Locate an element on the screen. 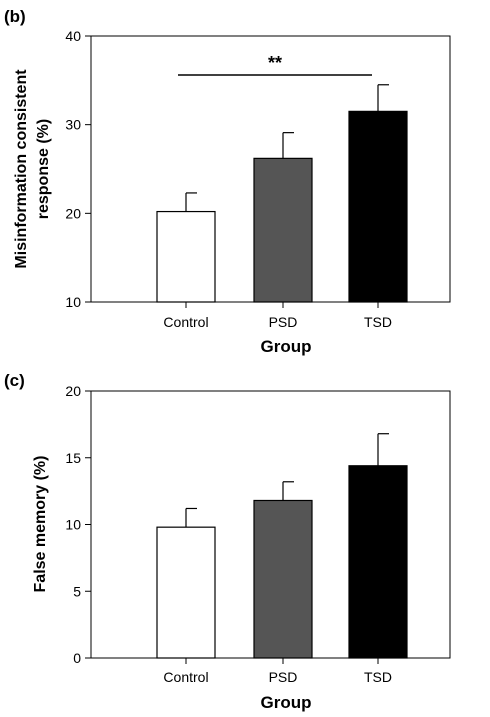 The height and width of the screenshot is (717, 490). significance-label: ** is located at coordinates (275, 63).